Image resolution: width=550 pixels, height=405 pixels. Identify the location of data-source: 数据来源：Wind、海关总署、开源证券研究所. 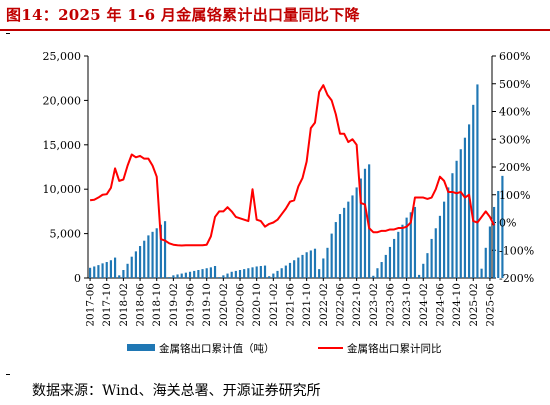
(176, 391).